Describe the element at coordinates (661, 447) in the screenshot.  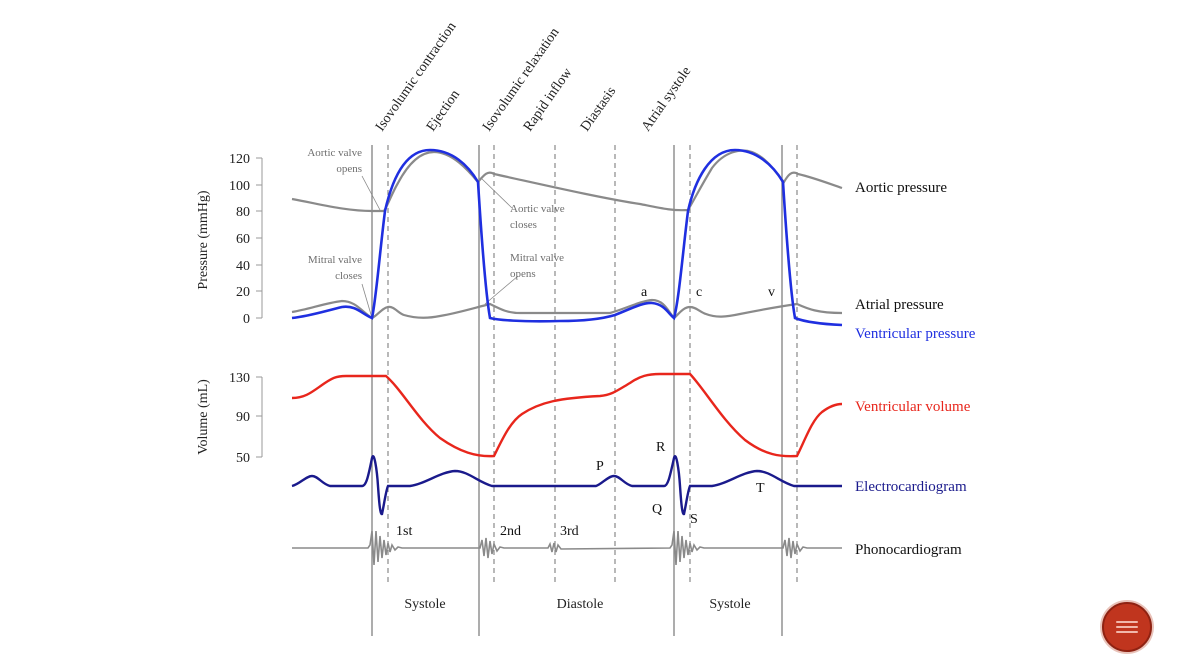
I see `ecg-wave-r: R` at that location.